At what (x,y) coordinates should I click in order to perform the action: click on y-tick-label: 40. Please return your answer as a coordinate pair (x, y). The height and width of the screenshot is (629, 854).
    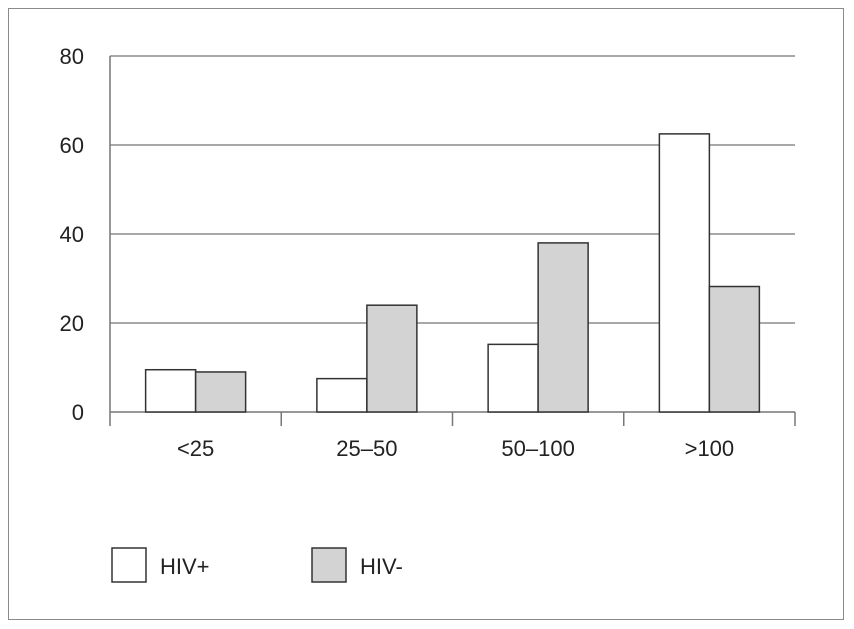
    Looking at the image, I should click on (72, 234).